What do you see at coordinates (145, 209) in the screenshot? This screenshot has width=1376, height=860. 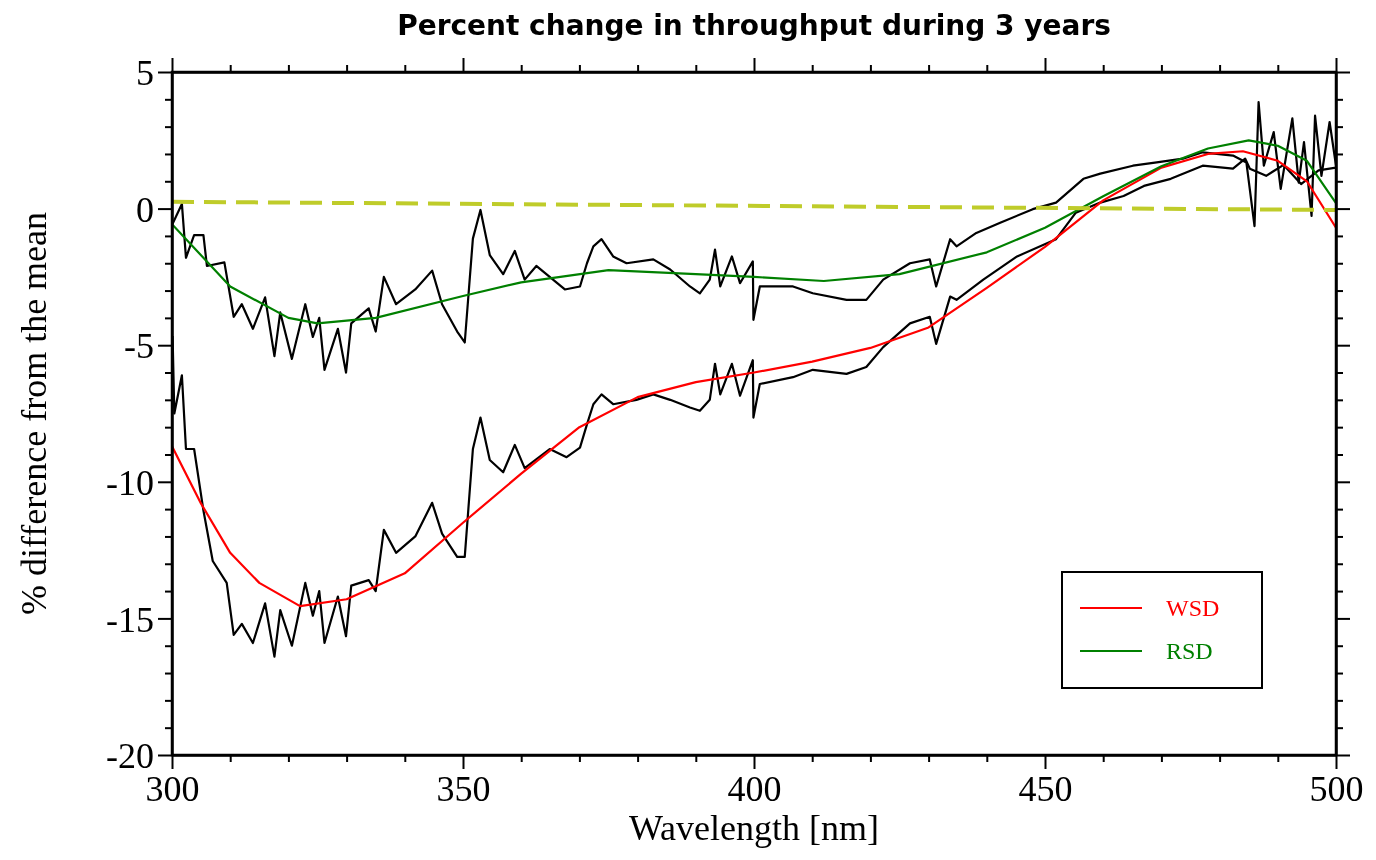 I see `y-tick-label: 0` at bounding box center [145, 209].